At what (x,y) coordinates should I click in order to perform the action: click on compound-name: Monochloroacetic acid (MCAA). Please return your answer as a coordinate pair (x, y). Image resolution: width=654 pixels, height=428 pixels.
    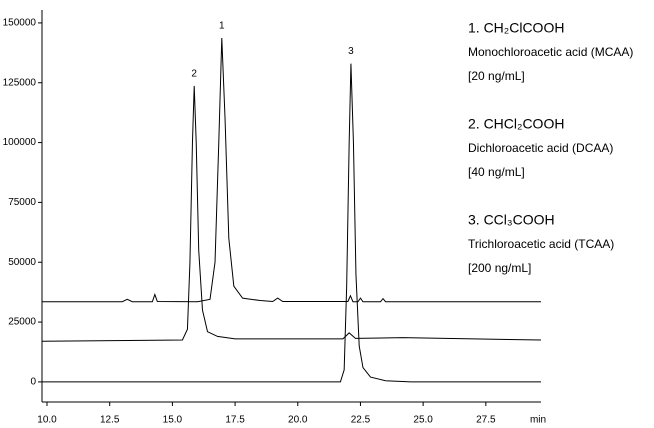
    Looking at the image, I should click on (550, 52).